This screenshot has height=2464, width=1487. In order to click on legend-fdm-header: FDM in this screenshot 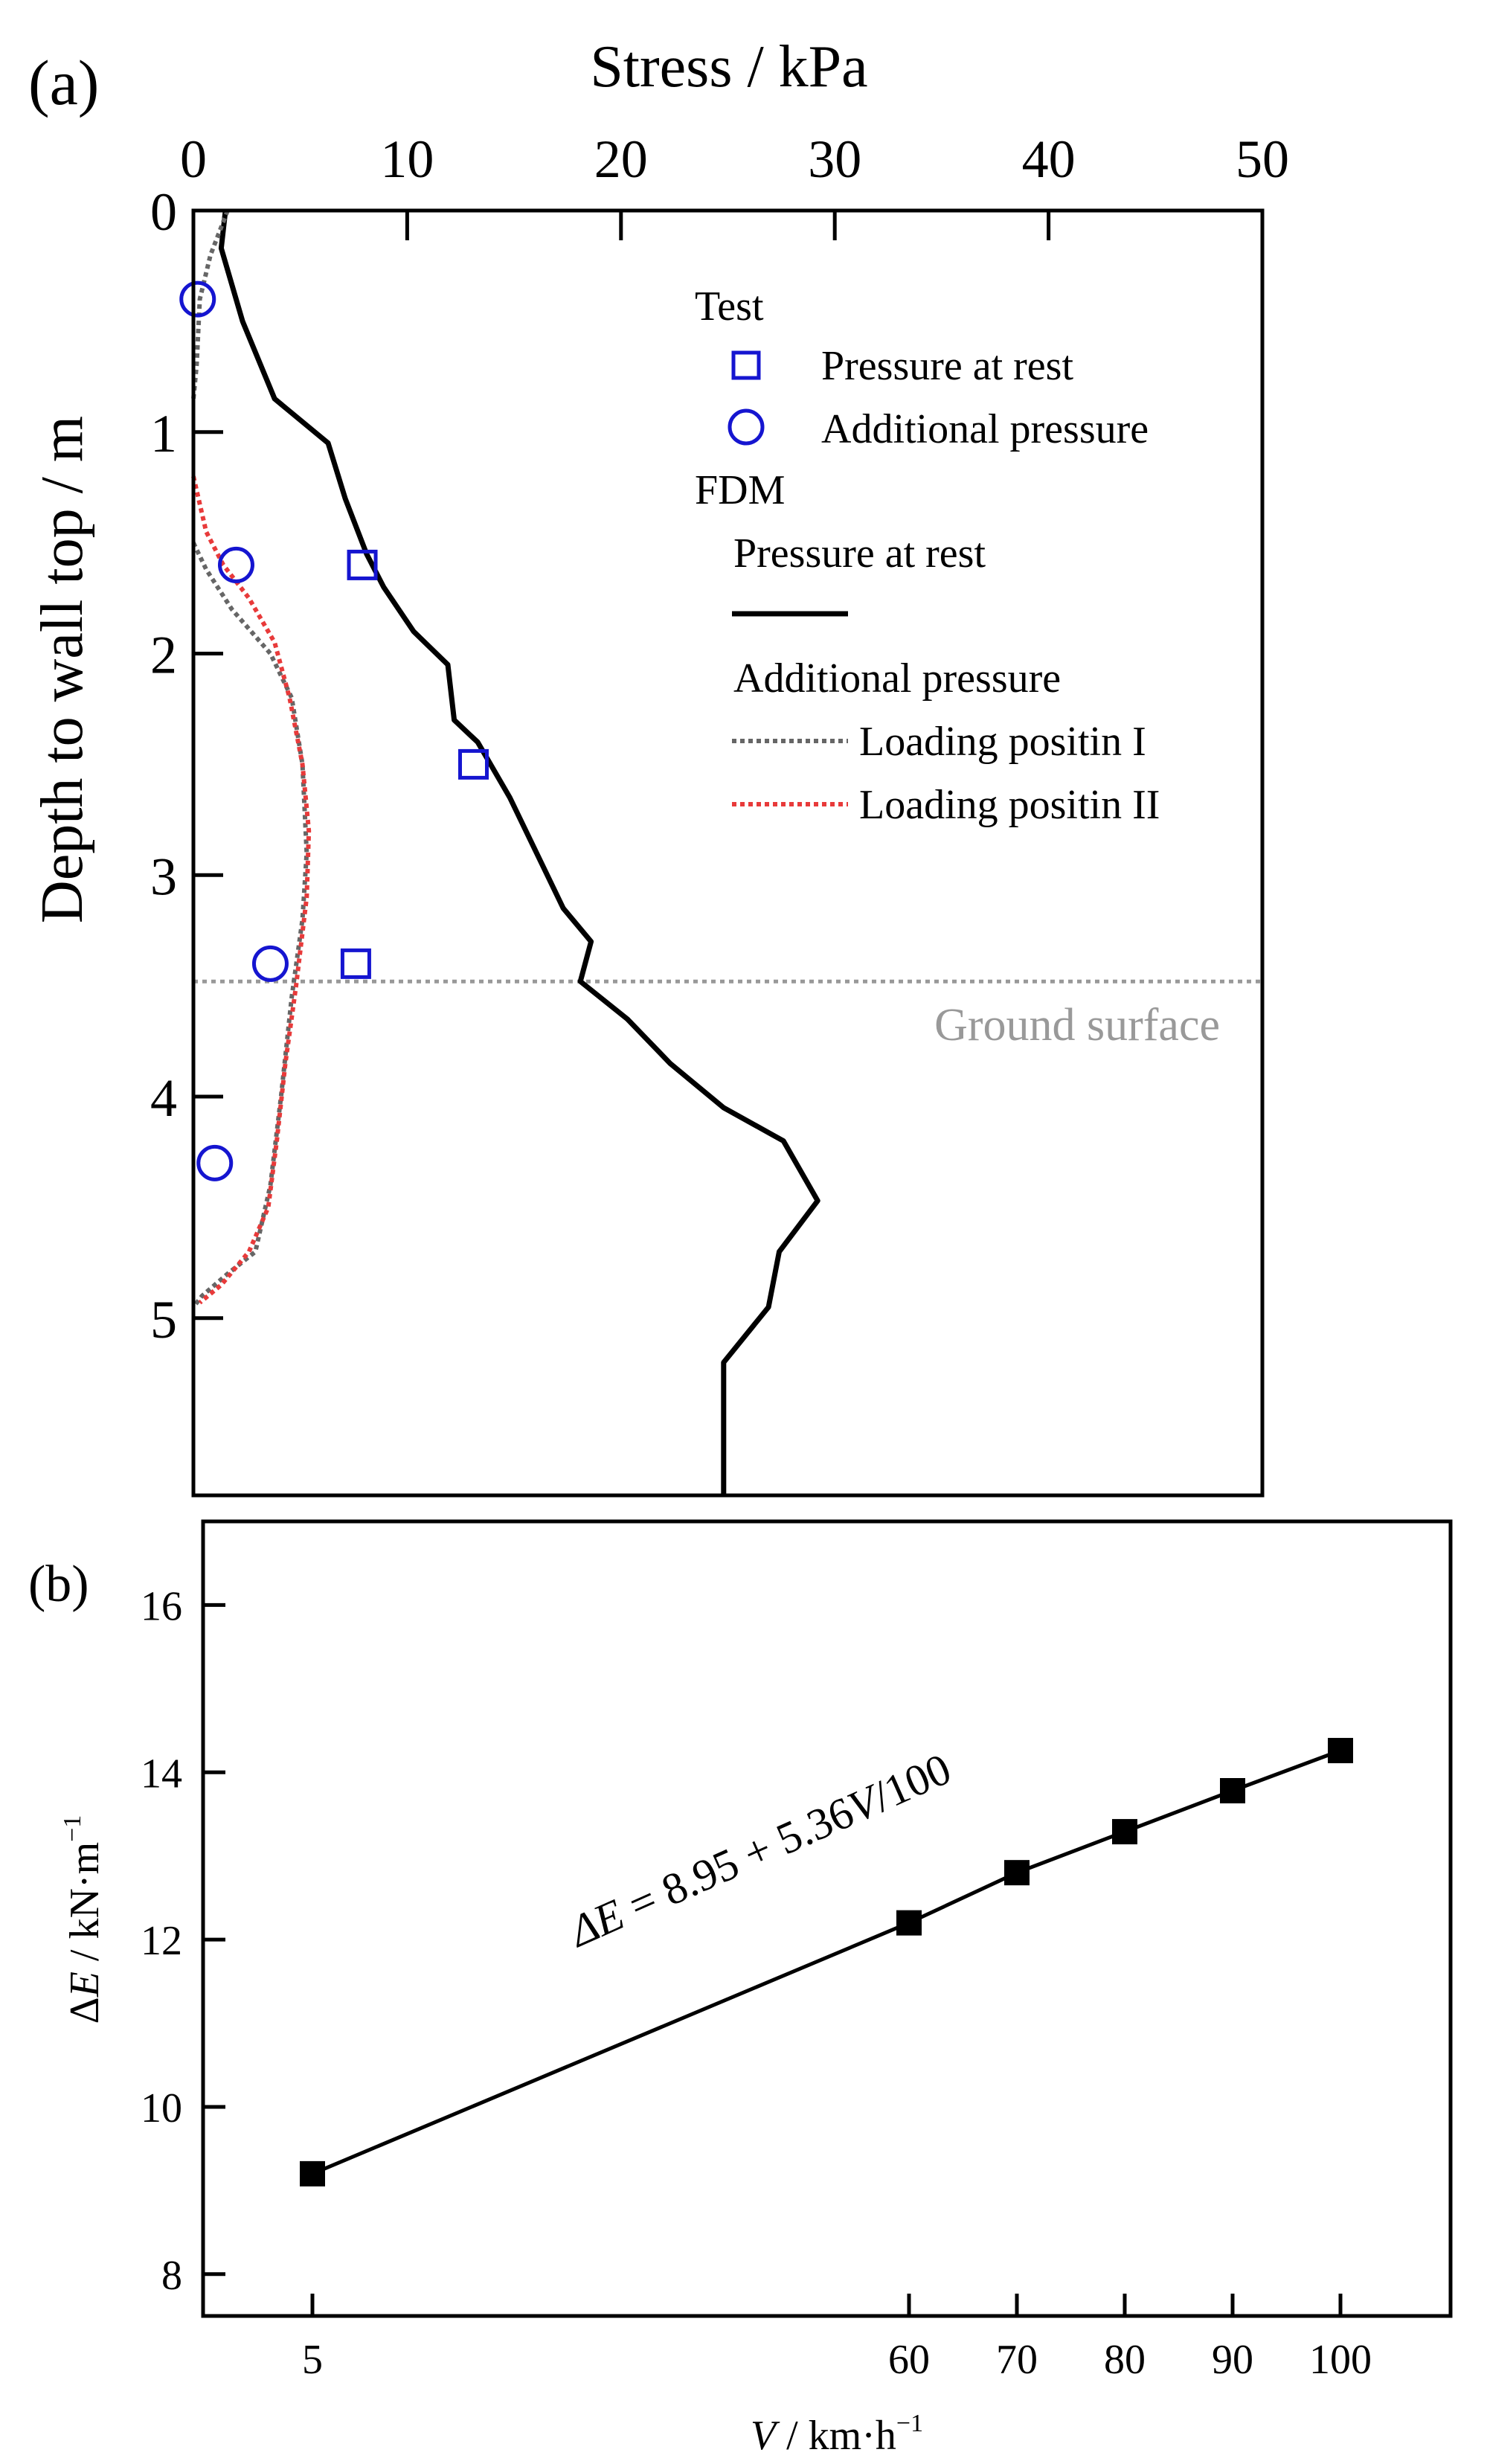, I will do `click(740, 490)`.